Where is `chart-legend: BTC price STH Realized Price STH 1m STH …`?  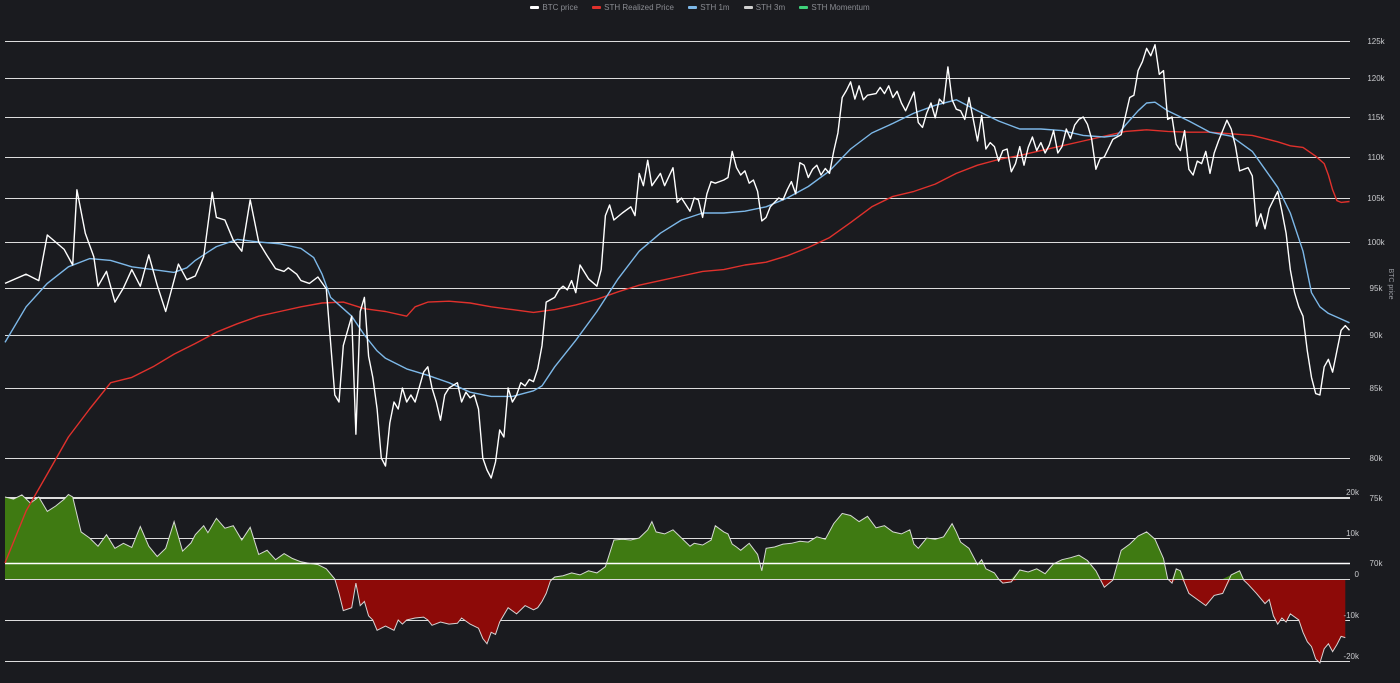 chart-legend: BTC price STH Realized Price STH 1m STH … is located at coordinates (700, 7).